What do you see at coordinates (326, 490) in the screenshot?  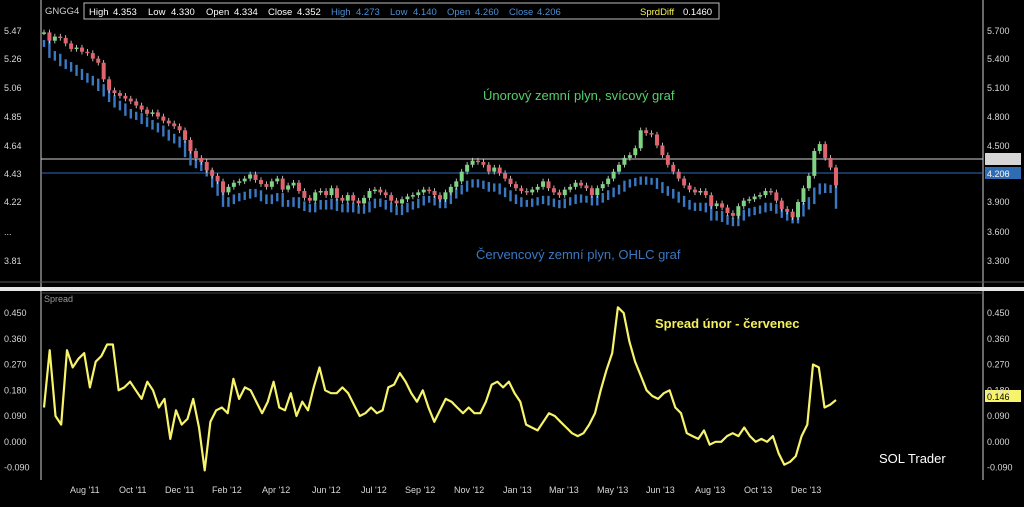 I see `x-axis-label: Jun '12` at bounding box center [326, 490].